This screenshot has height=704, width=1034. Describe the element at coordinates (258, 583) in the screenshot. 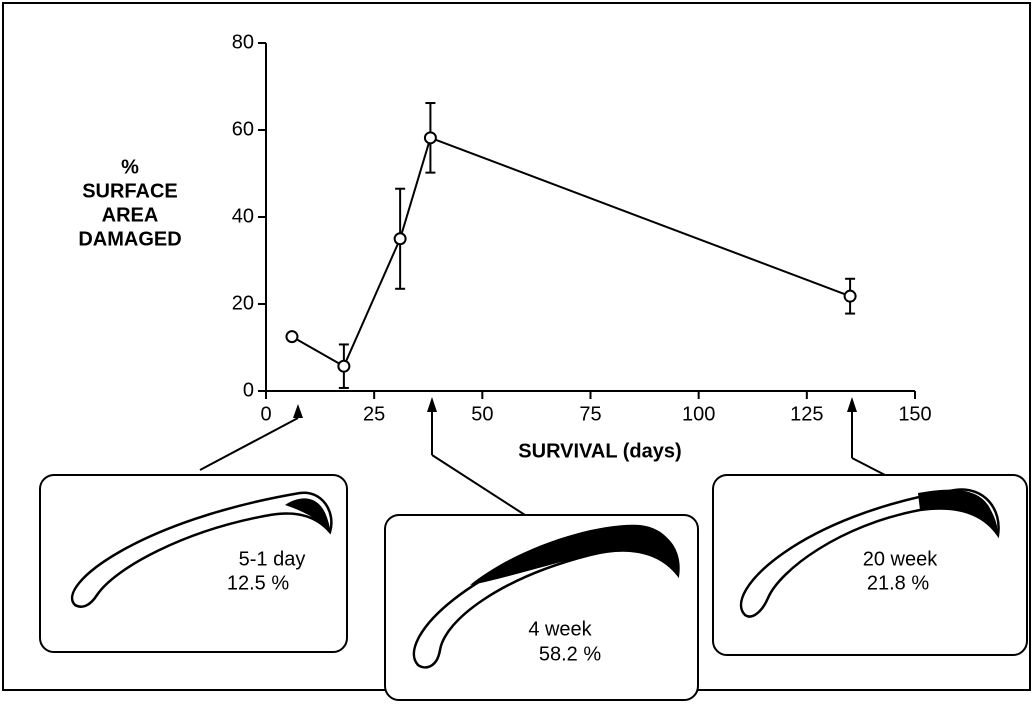

I see `inset-value: 12.5 %` at that location.